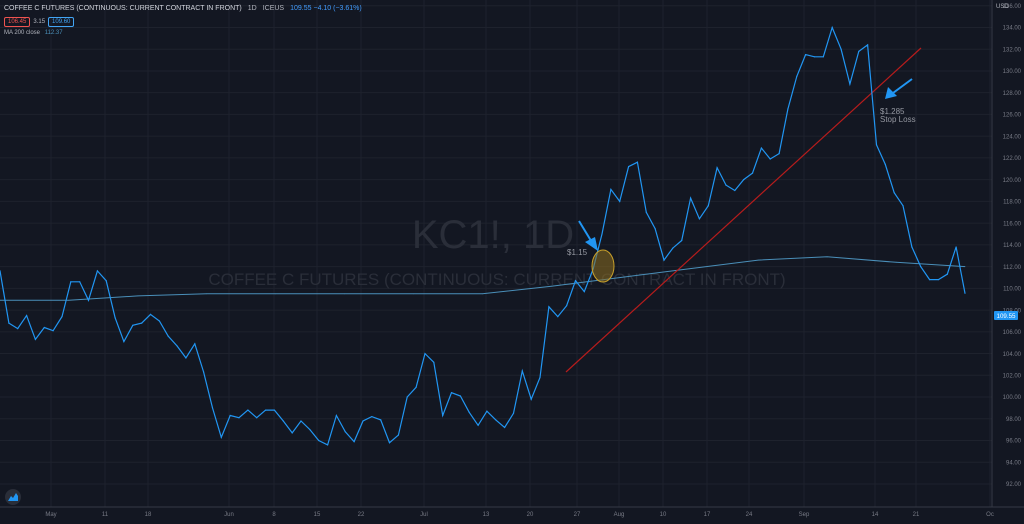  What do you see at coordinates (361, 515) in the screenshot?
I see `x-tick-label: 22` at bounding box center [361, 515].